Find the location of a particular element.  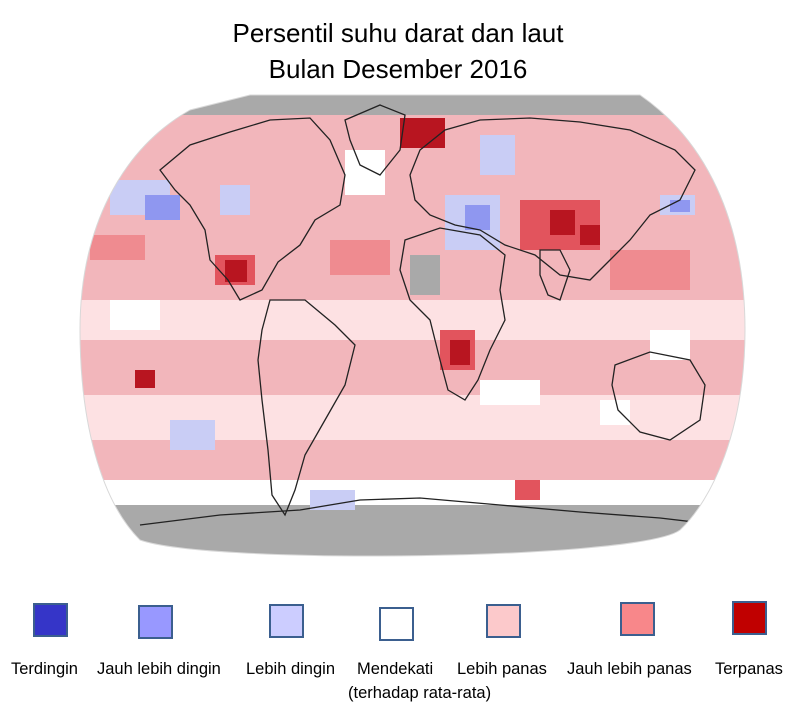

antarctic-no-data is located at coordinates (412, 531).